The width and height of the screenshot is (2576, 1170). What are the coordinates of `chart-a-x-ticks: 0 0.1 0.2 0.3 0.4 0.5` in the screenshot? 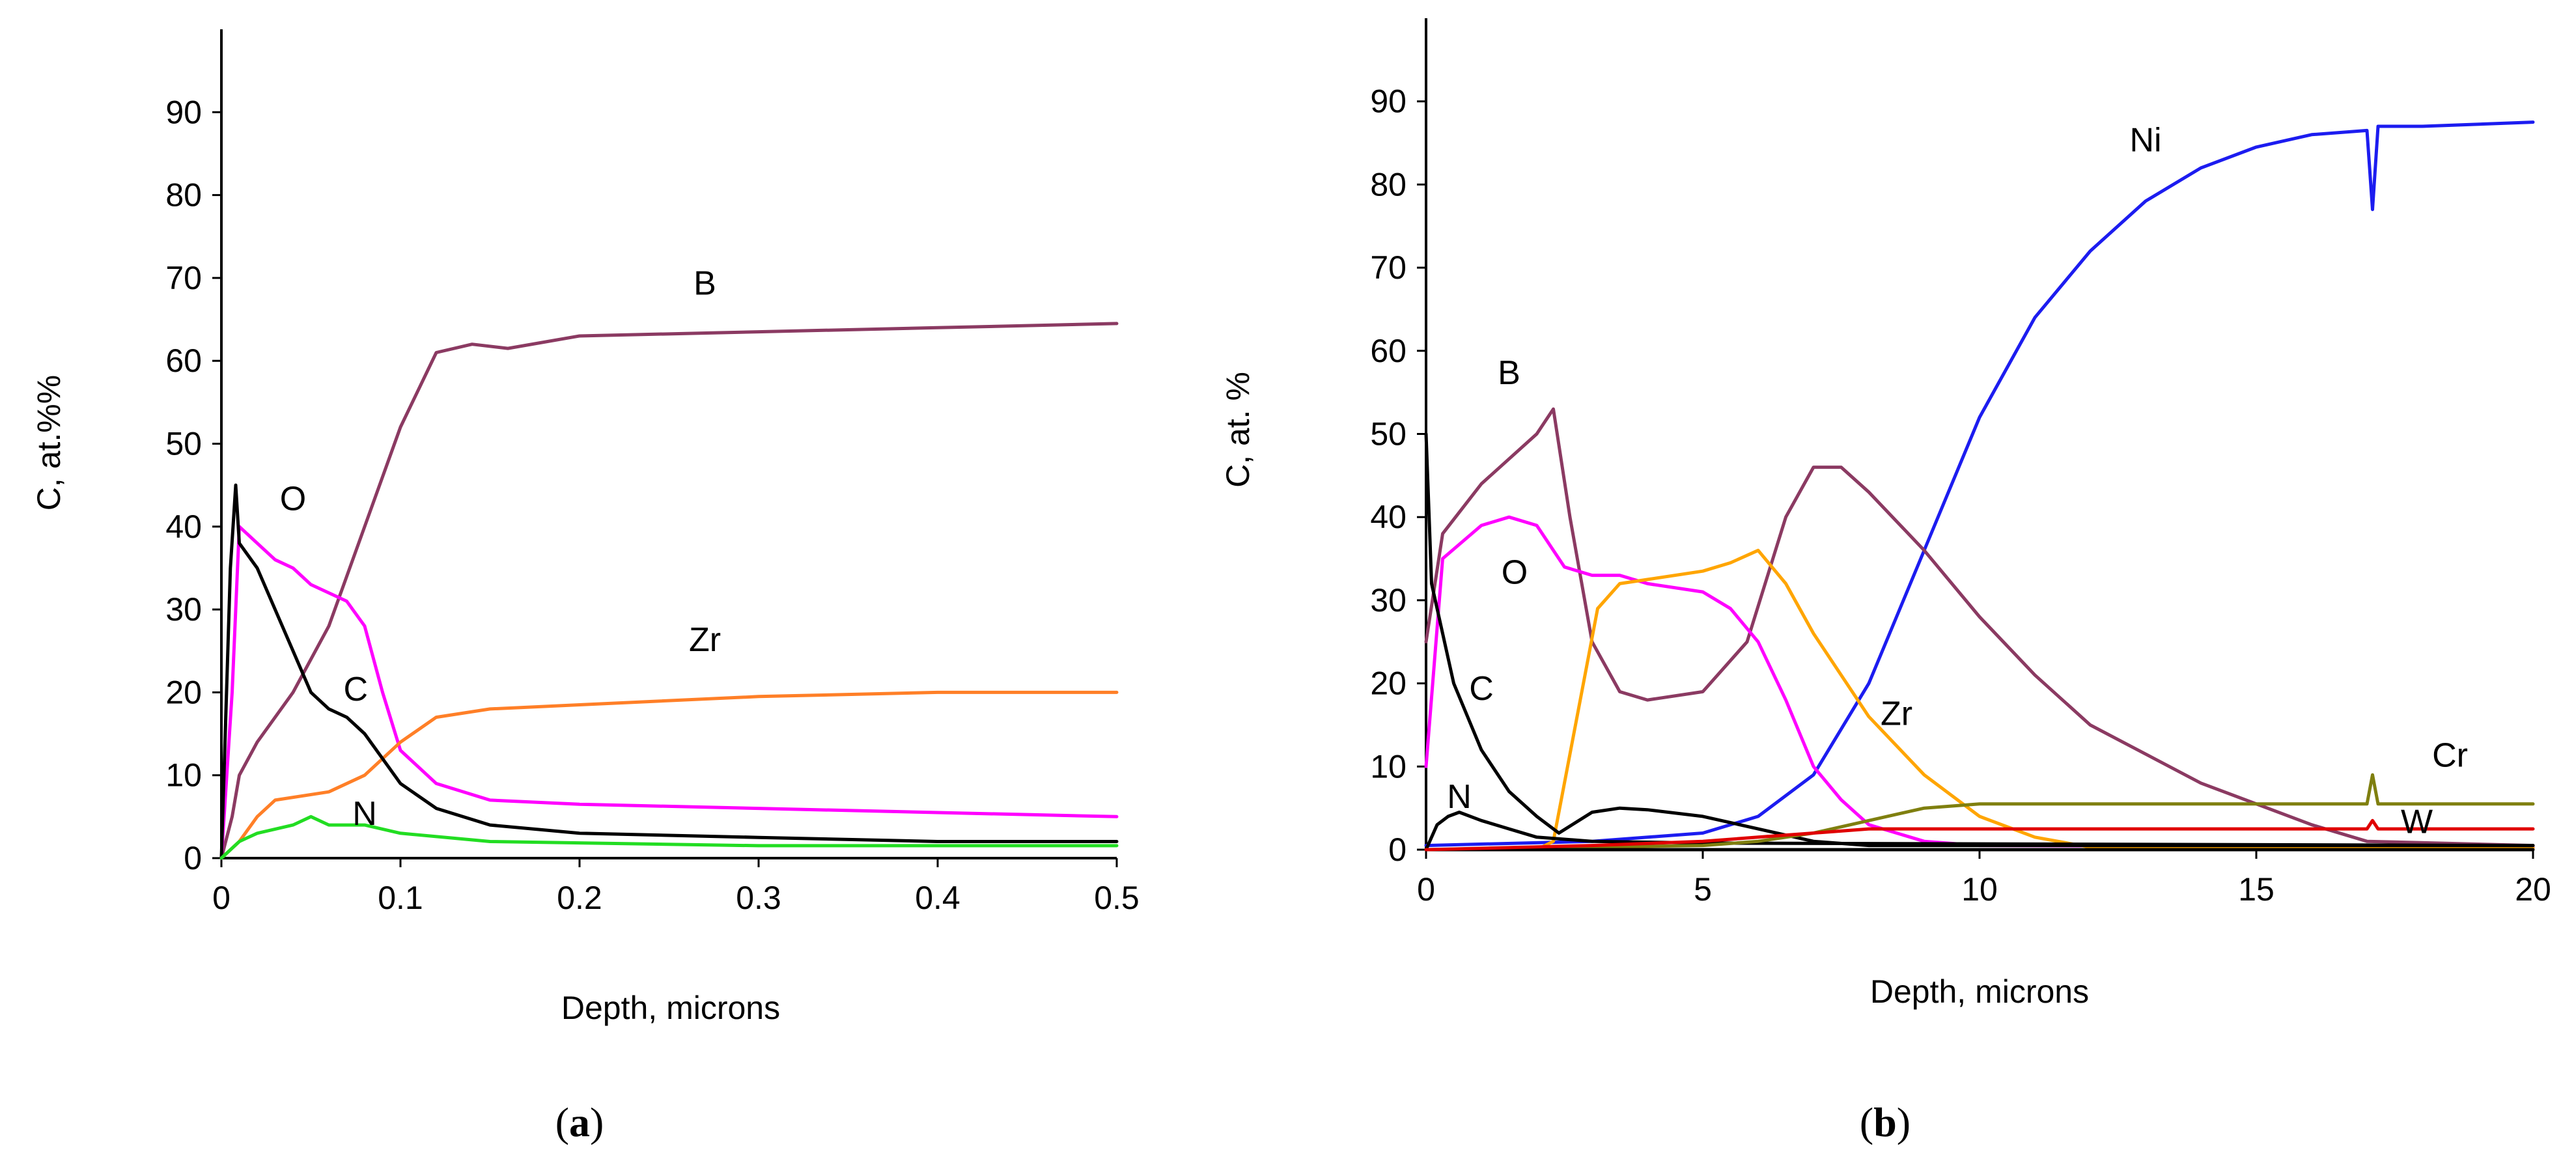 It's located at (676, 887).